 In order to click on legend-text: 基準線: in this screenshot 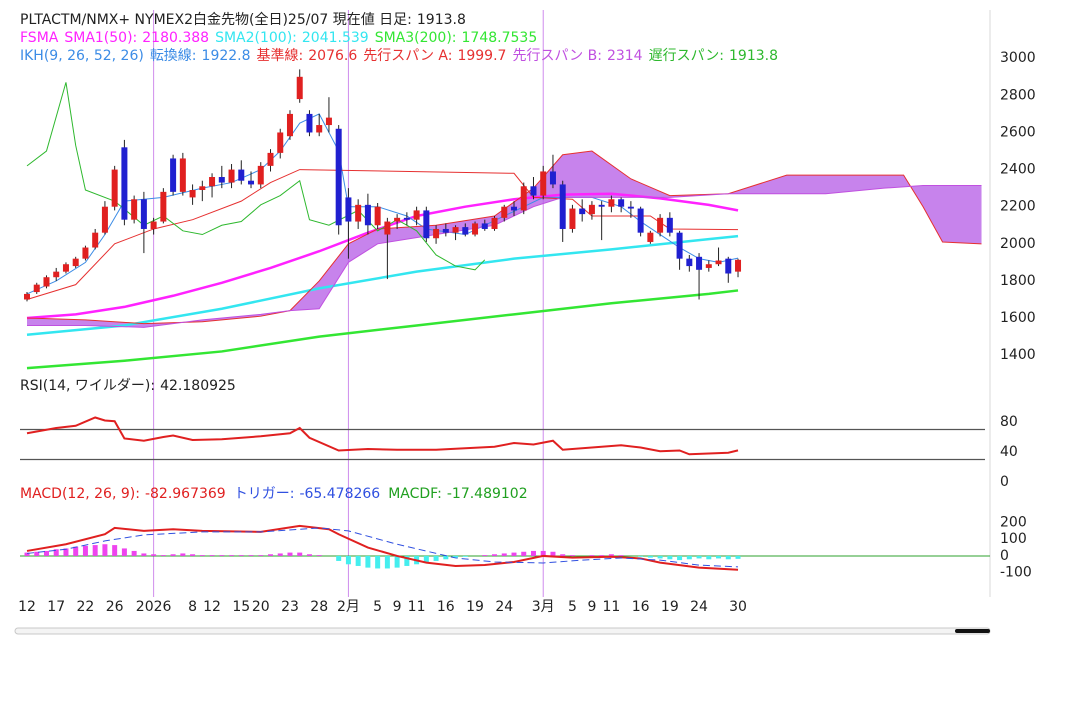, I will do `click(280, 55)`.